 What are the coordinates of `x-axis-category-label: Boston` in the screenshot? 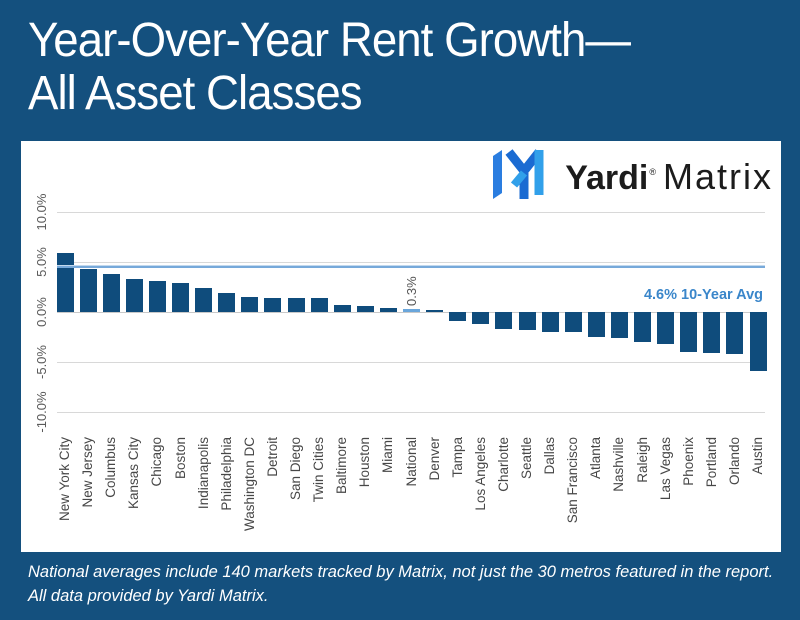 It's located at (180, 458).